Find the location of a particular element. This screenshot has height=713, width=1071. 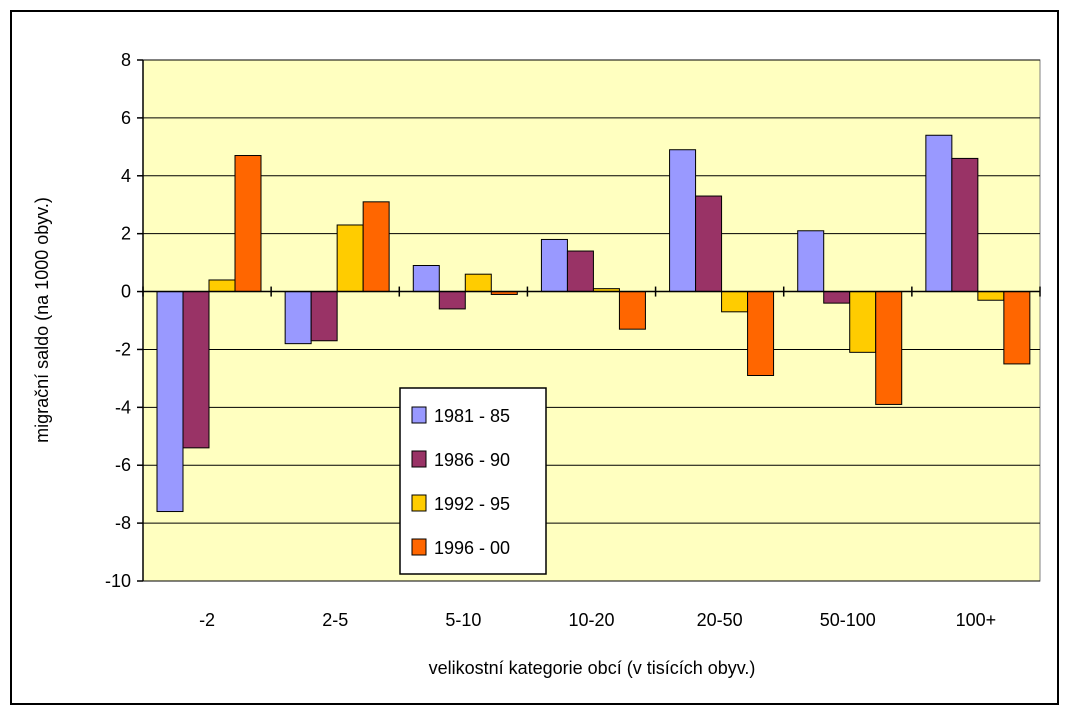

y-tick-label: -4 is located at coordinates (123, 407).